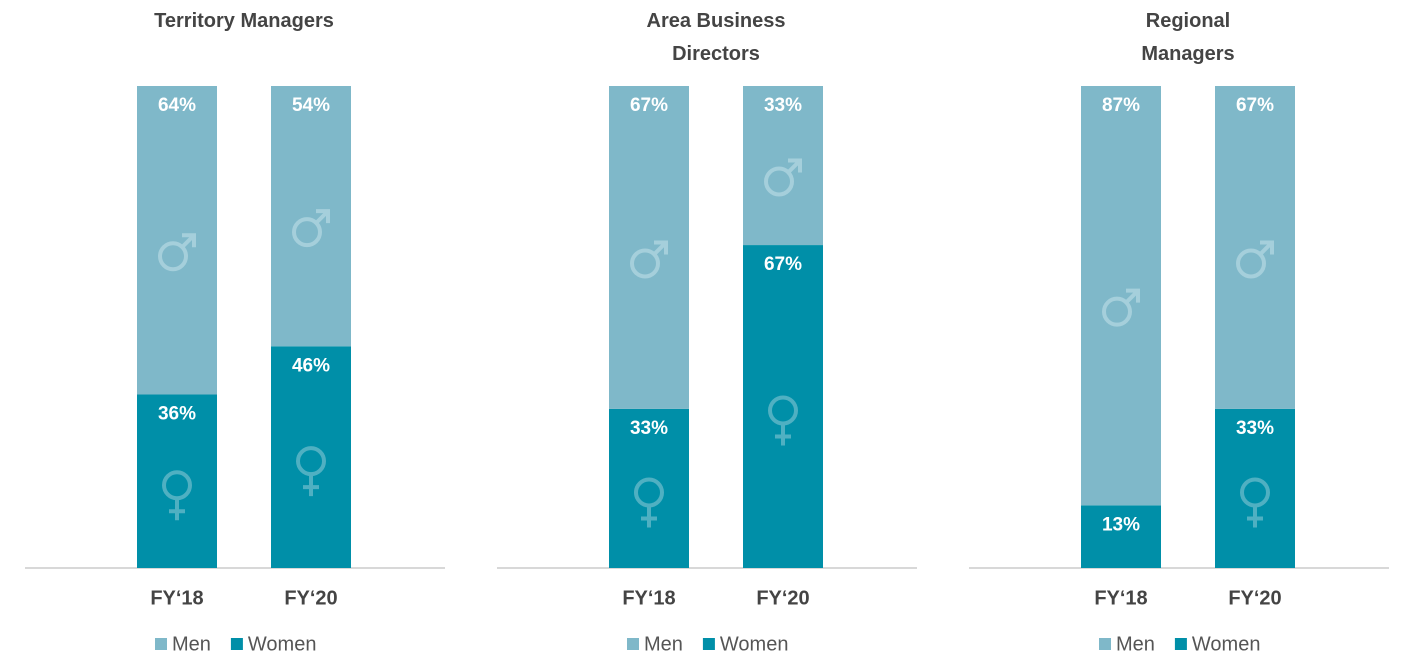  I want to click on chart-title: Regional Managers, so click(1188, 37).